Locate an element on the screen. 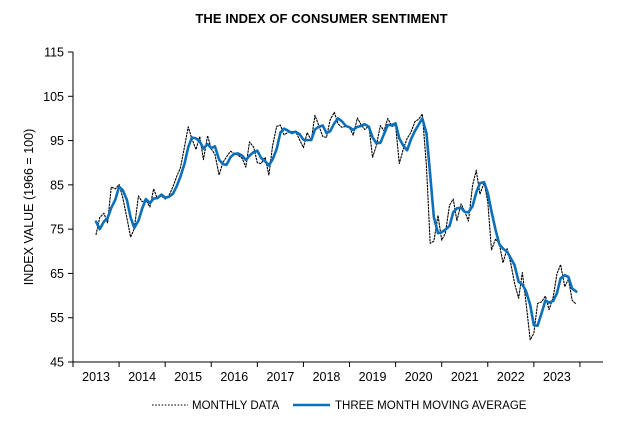  y-tick-label: 85 is located at coordinates (57, 185).